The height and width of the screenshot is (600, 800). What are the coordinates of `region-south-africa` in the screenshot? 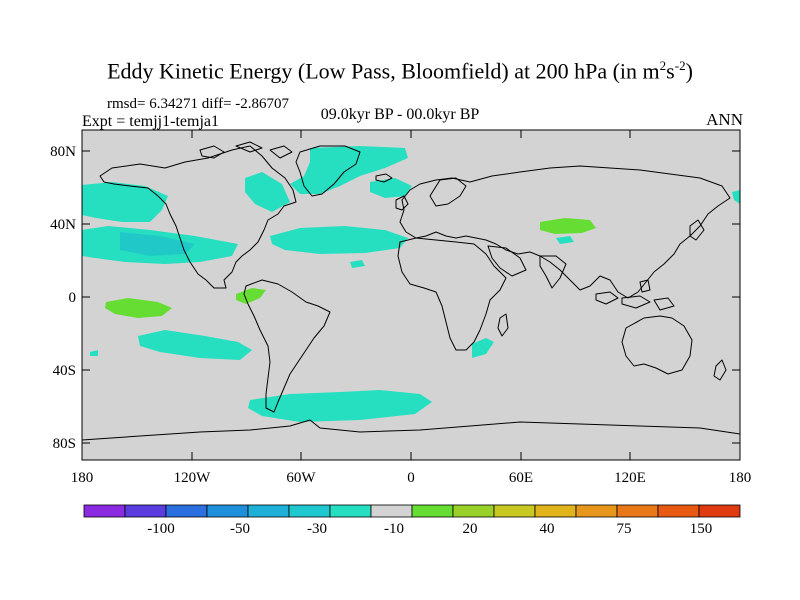 It's located at (483, 348).